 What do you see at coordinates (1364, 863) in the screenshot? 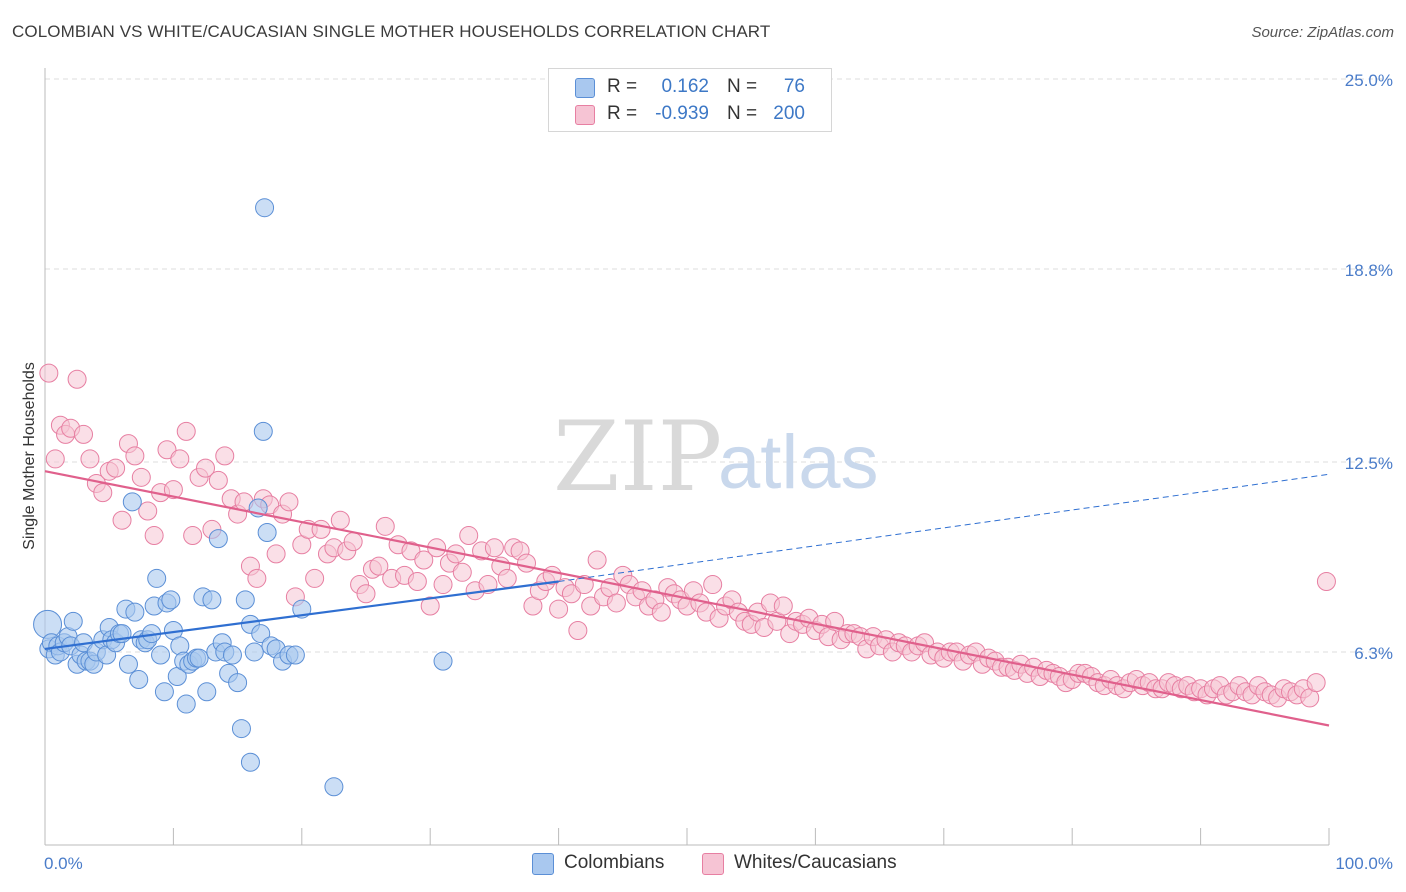
I see `x-tick-label: 100.0%` at bounding box center [1364, 863].